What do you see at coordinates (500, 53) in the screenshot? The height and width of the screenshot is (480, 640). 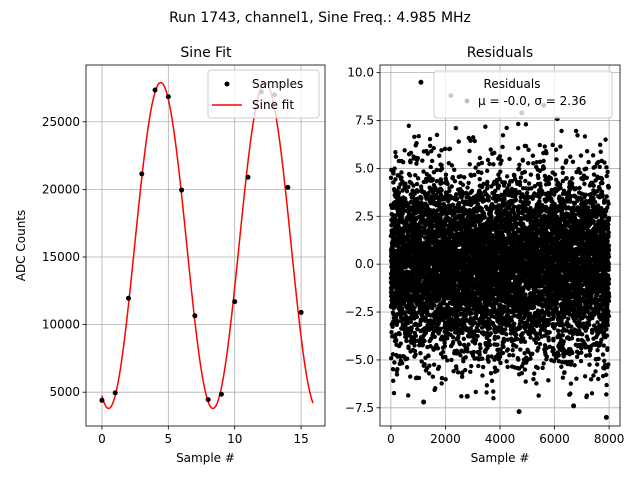 I see `residuals-title: Residuals` at bounding box center [500, 53].